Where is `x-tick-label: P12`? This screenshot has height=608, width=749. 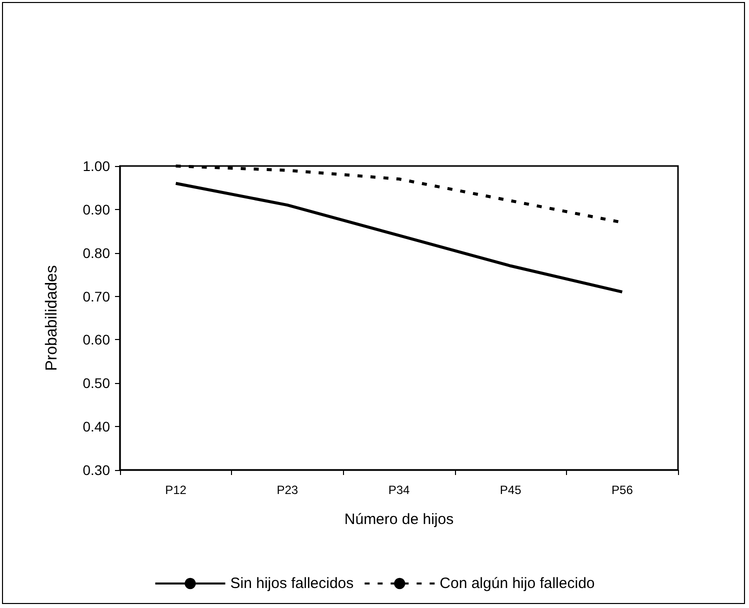 x-tick-label: P12 is located at coordinates (176, 490).